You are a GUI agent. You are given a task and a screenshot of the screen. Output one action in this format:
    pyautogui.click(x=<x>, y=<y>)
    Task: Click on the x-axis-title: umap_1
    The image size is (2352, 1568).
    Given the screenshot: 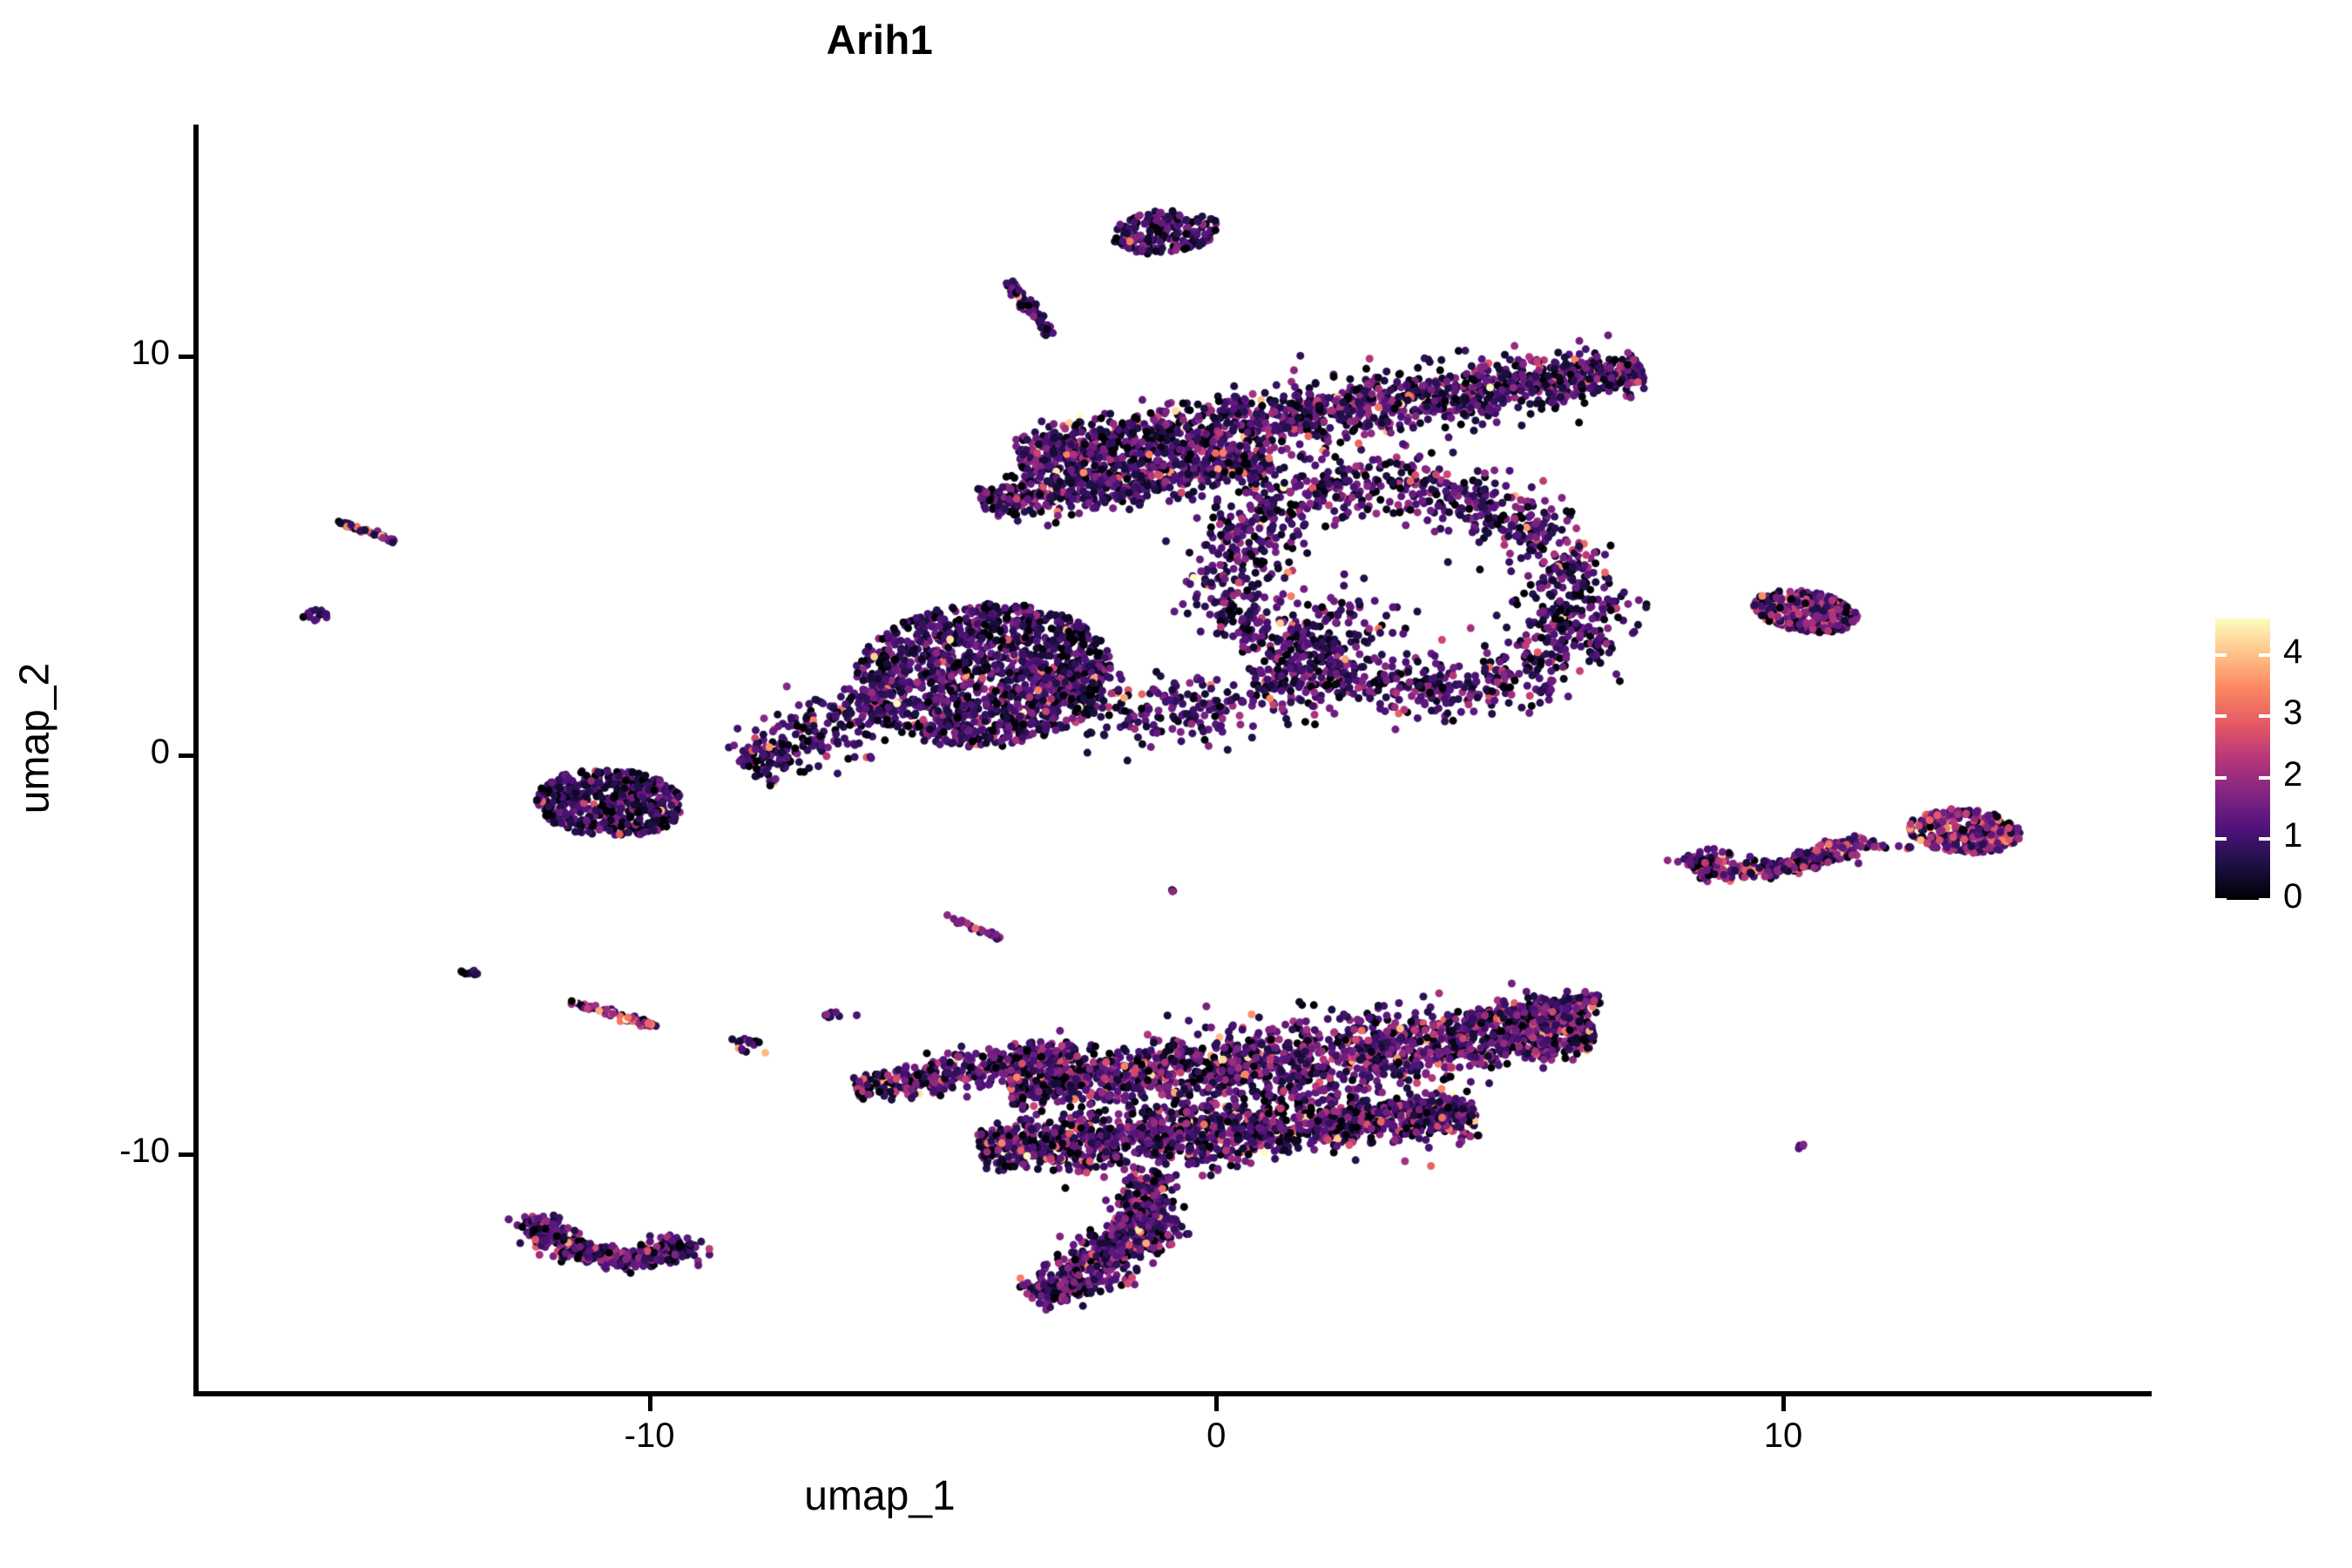 What is the action you would take?
    pyautogui.click(x=880, y=1496)
    